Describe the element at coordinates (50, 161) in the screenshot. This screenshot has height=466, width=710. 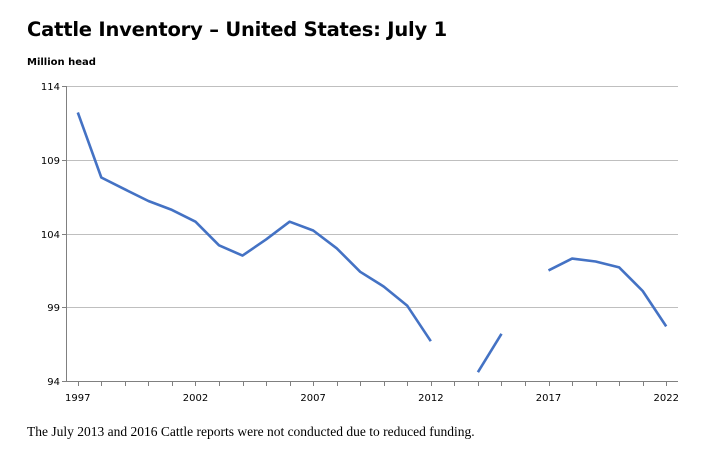
I see `y-tick-label-109: 109` at that location.